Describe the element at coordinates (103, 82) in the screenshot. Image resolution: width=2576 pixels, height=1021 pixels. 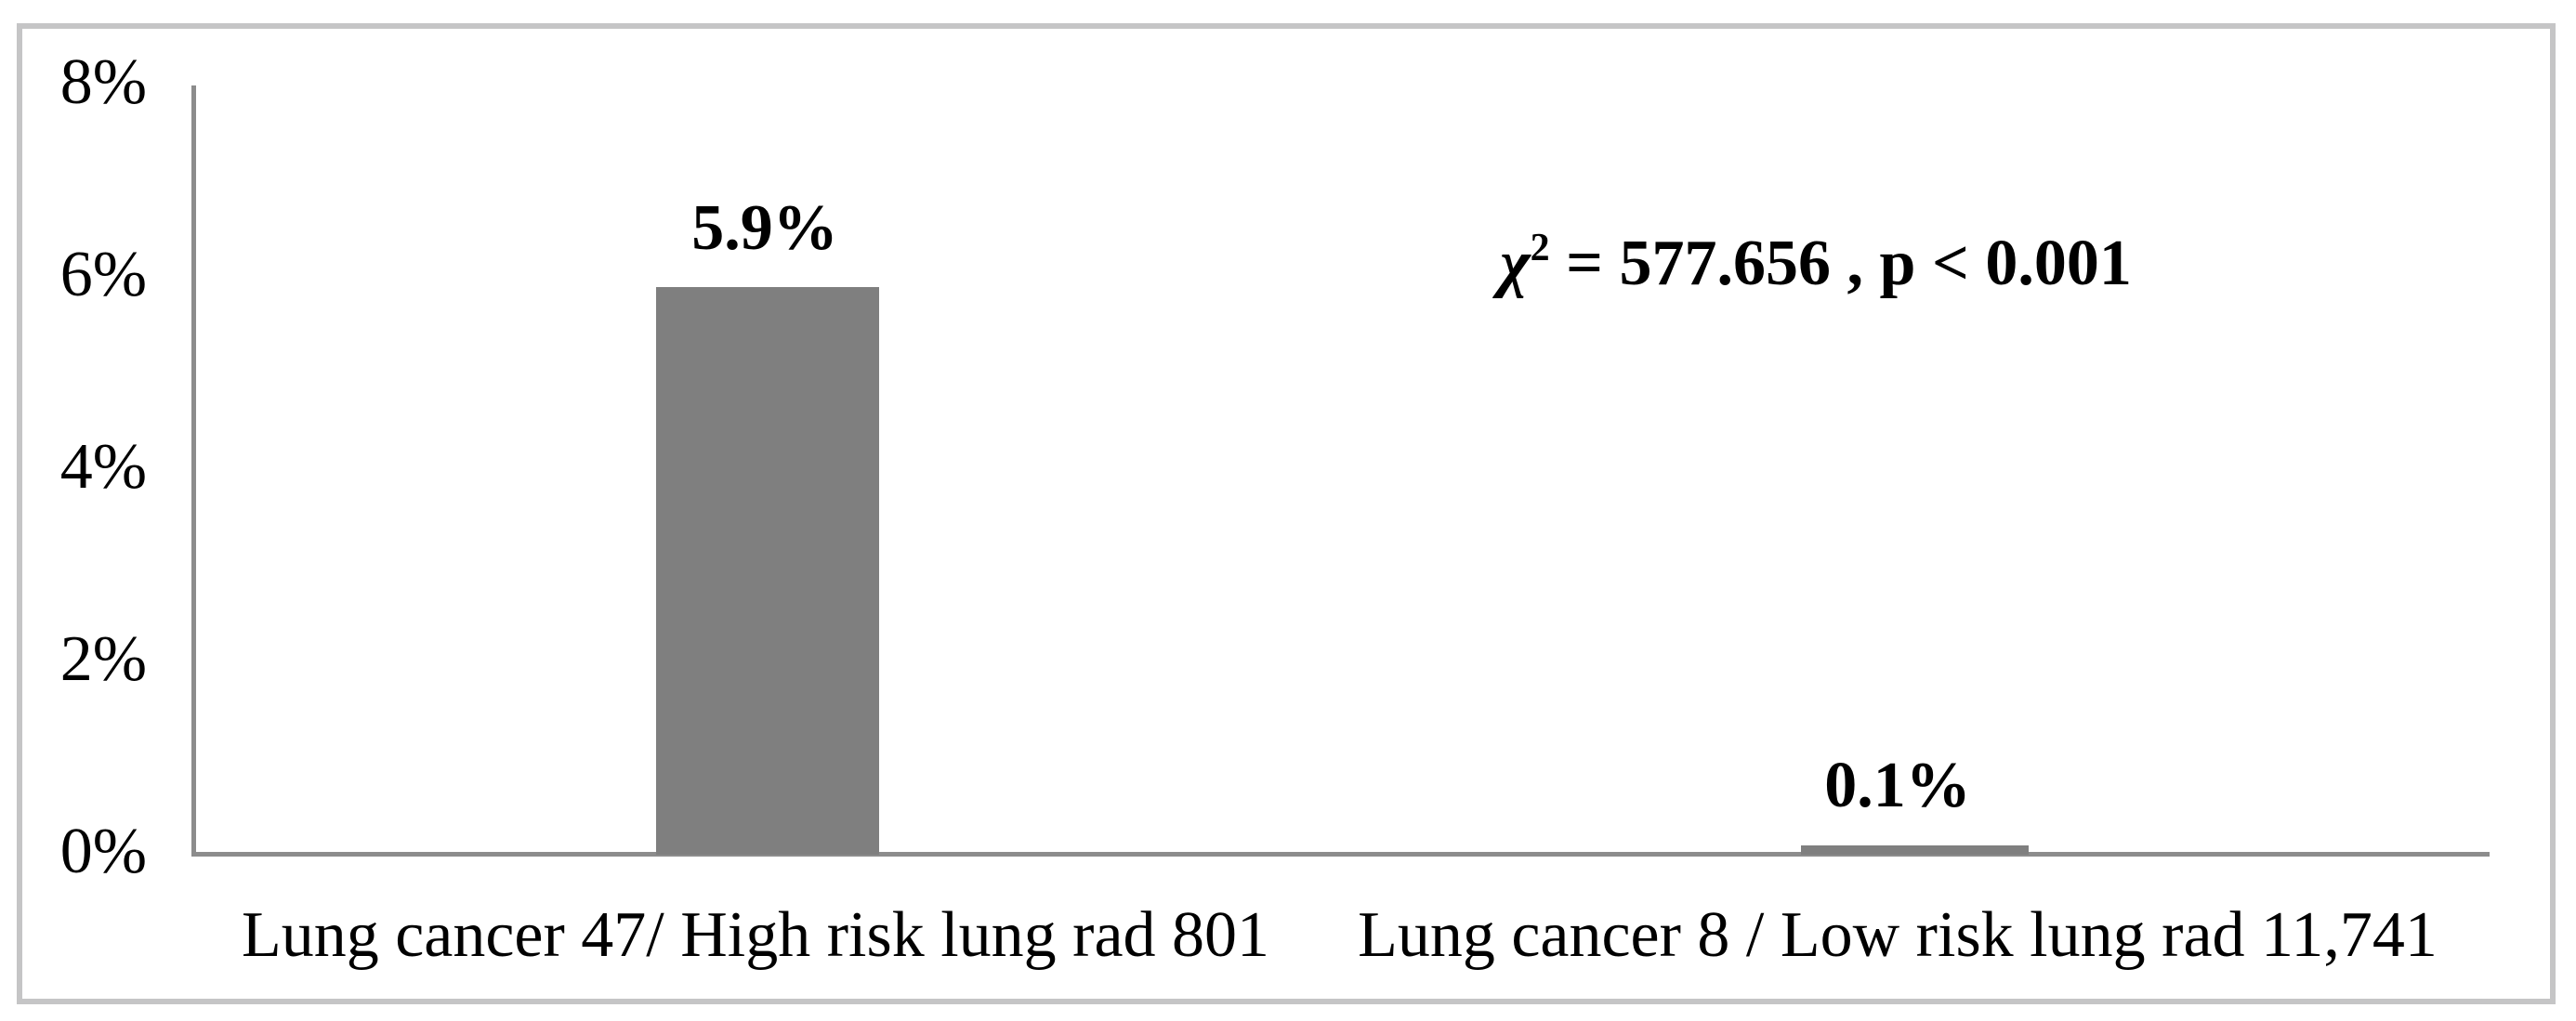
I see `y-tick-8pct: 8%` at that location.